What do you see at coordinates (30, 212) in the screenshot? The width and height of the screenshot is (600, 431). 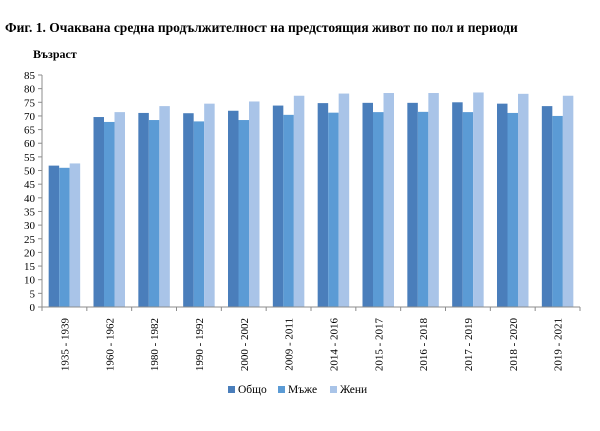 I see `y-tick-label: 35` at bounding box center [30, 212].